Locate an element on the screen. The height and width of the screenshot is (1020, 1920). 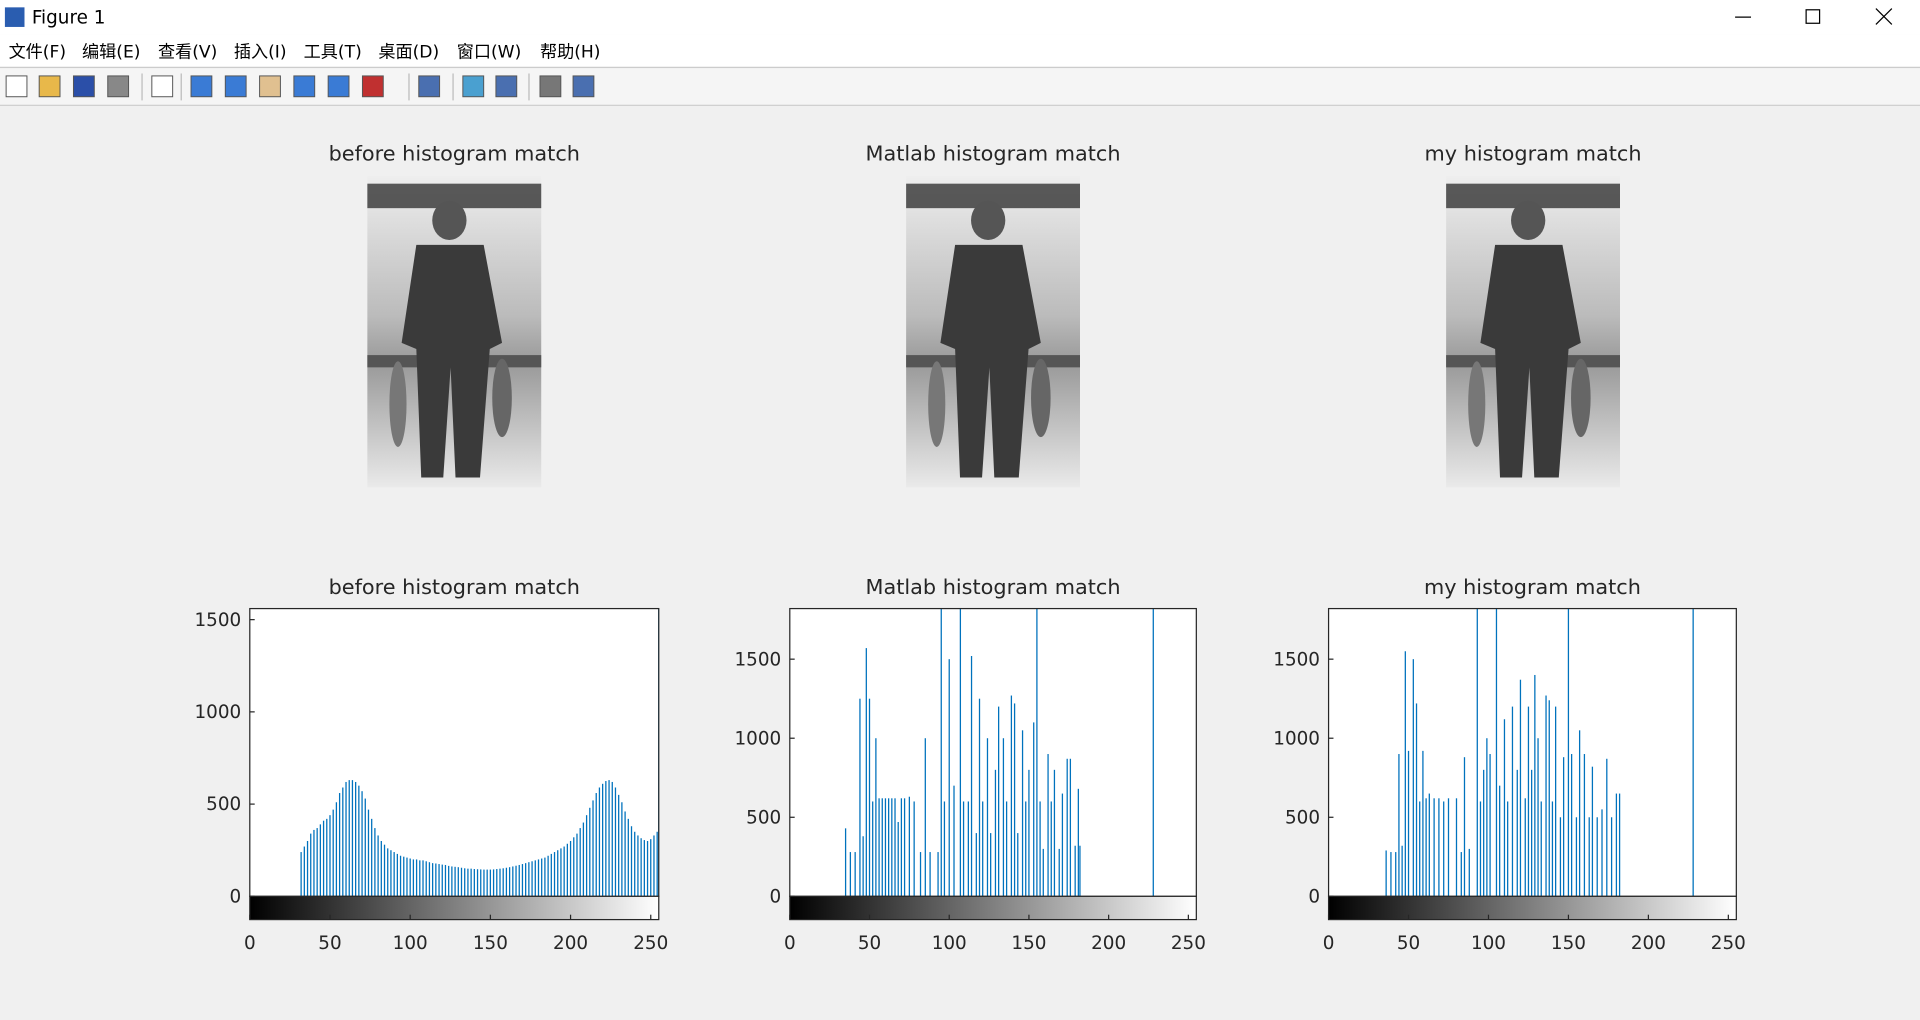
menu-item: 文件(F) is located at coordinates (37, 53).